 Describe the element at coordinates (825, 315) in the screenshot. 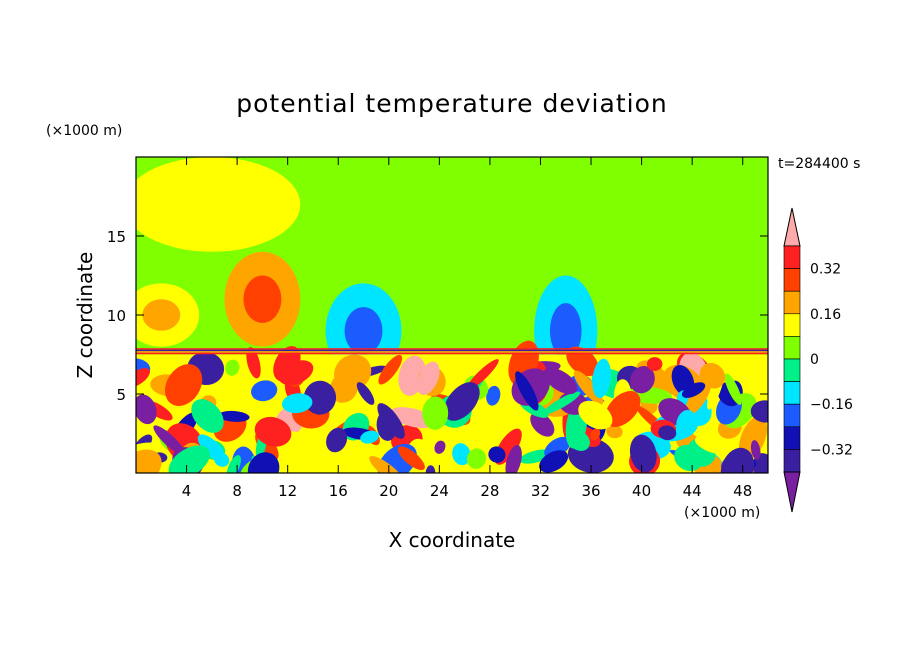

I see `colorbar-tick-label: 0.16` at that location.